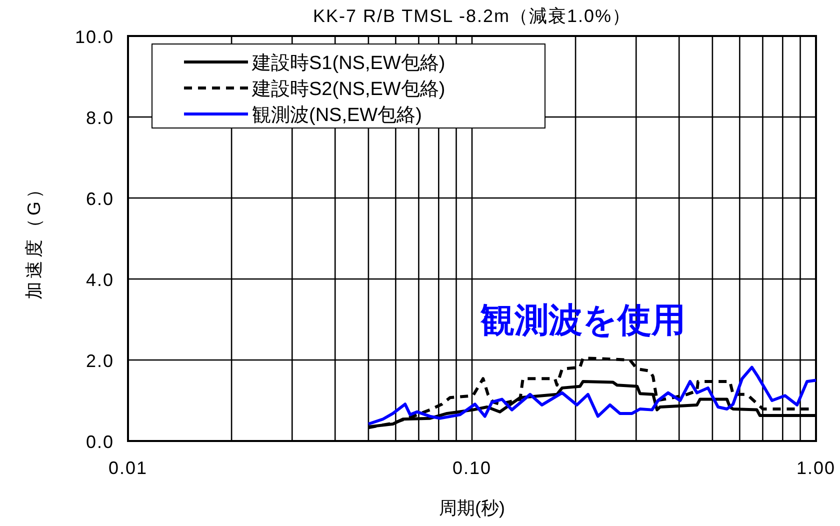 This screenshot has width=840, height=526. Describe the element at coordinates (472, 468) in the screenshot. I see `x-tick-label: 0.10` at that location.